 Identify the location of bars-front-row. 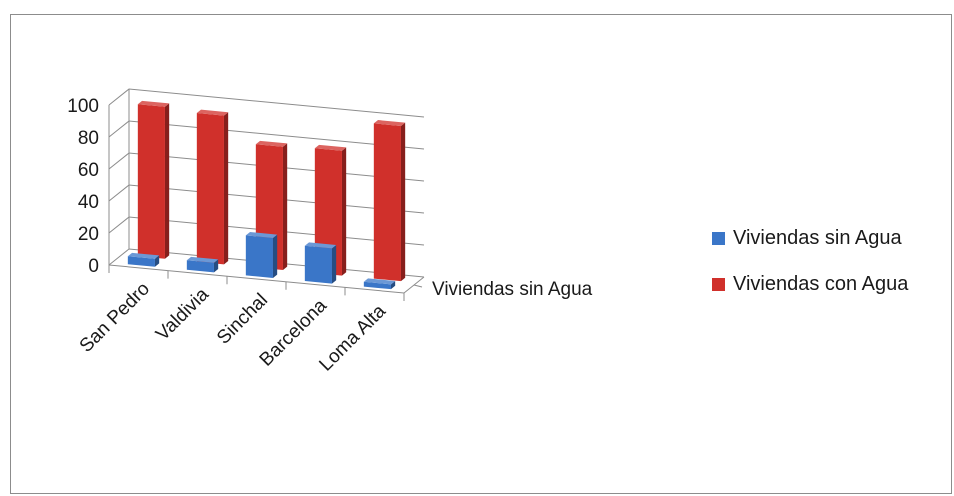
(261, 261).